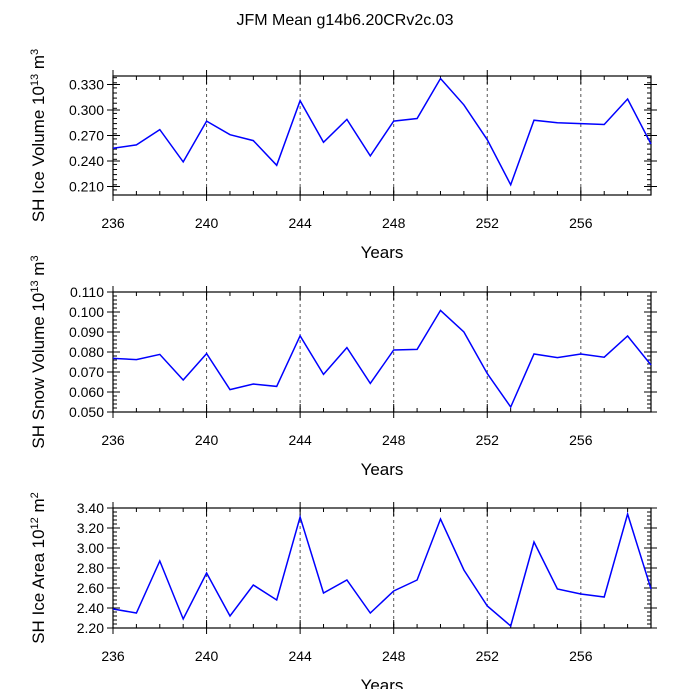 The width and height of the screenshot is (689, 689). Describe the element at coordinates (90, 528) in the screenshot. I see `y-tick-label: 3.20` at that location.